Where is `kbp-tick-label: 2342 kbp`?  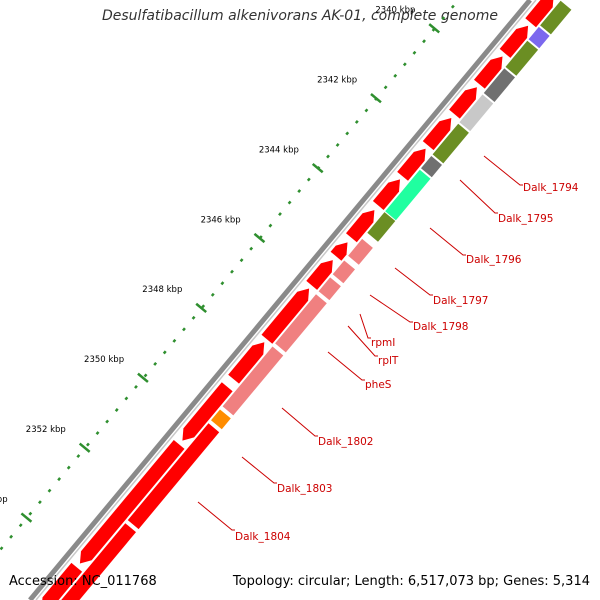 kbp-tick-label: 2342 kbp is located at coordinates (337, 80).